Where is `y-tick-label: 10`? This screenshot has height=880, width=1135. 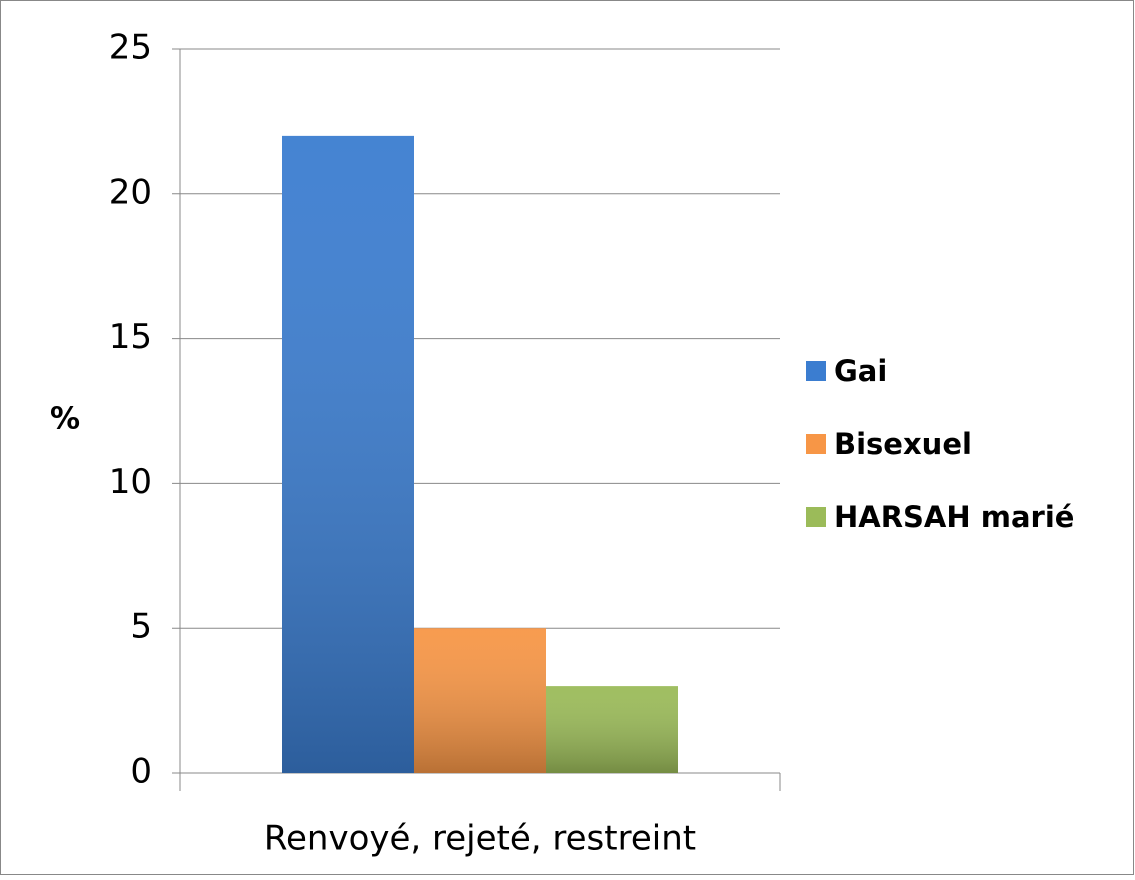 y-tick-label: 10 is located at coordinates (130, 482).